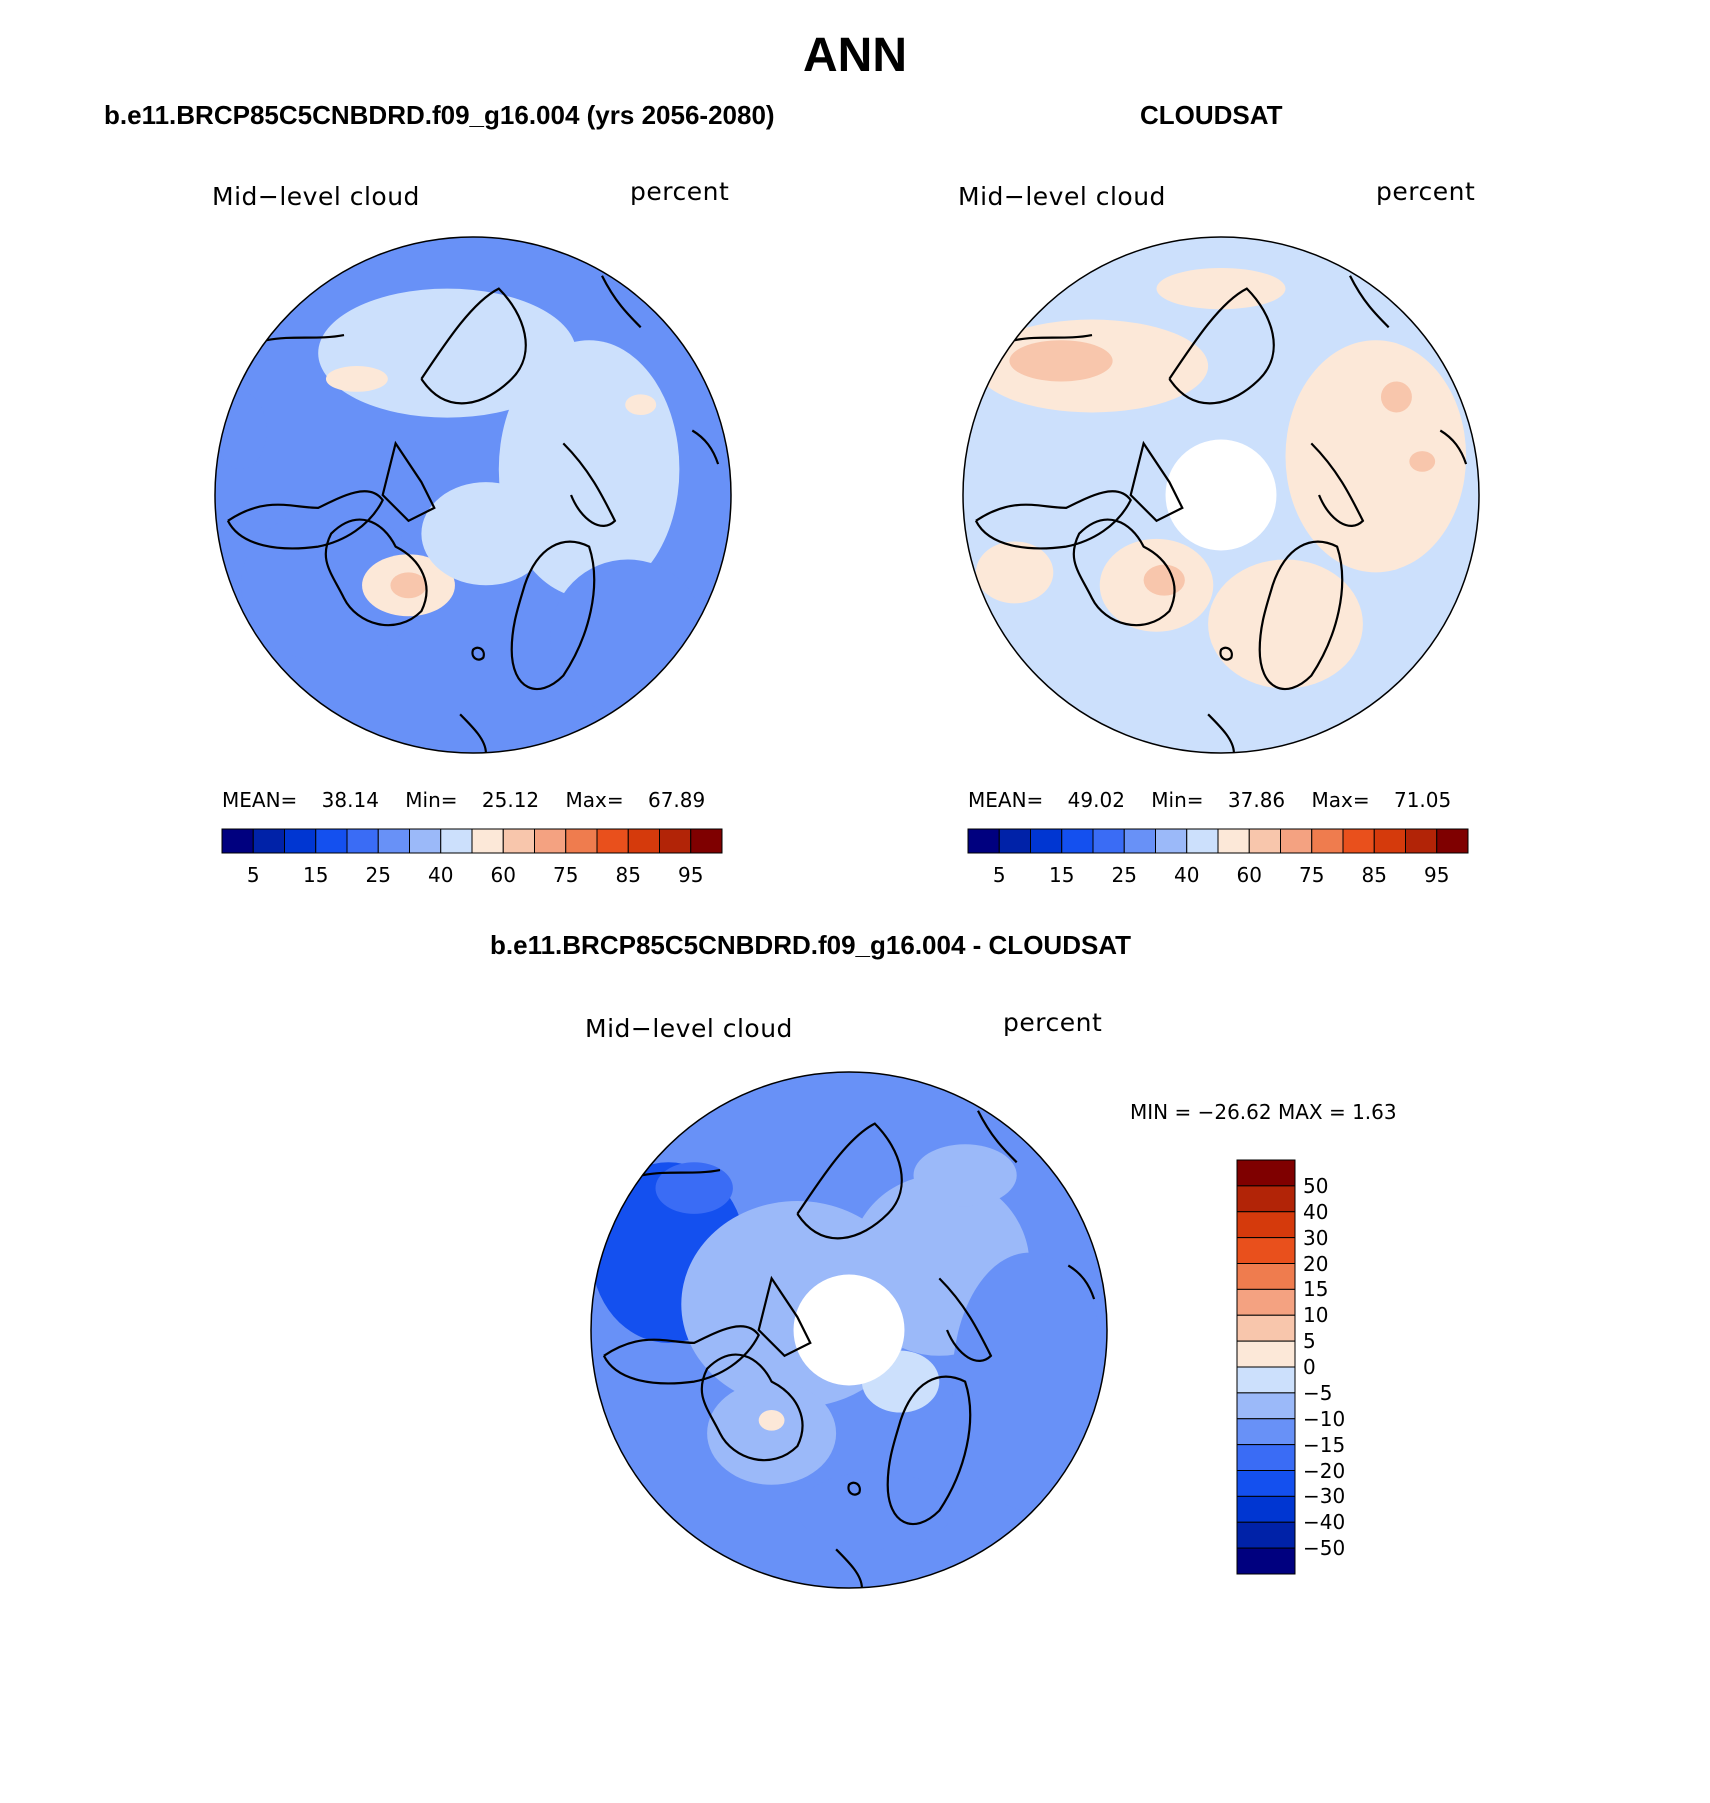  I want to click on colorbar-tick-label: −15, so click(1324, 1444).